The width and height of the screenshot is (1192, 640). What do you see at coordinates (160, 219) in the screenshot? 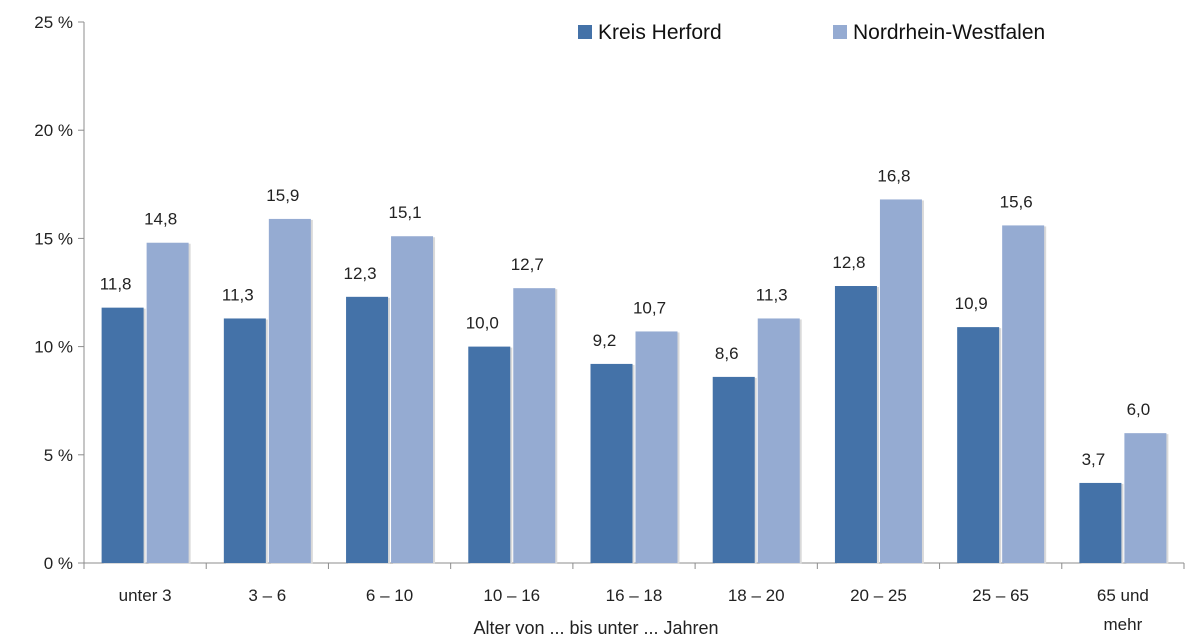
I see `data-label-nordrhein-westfalen: 14,8` at bounding box center [160, 219].